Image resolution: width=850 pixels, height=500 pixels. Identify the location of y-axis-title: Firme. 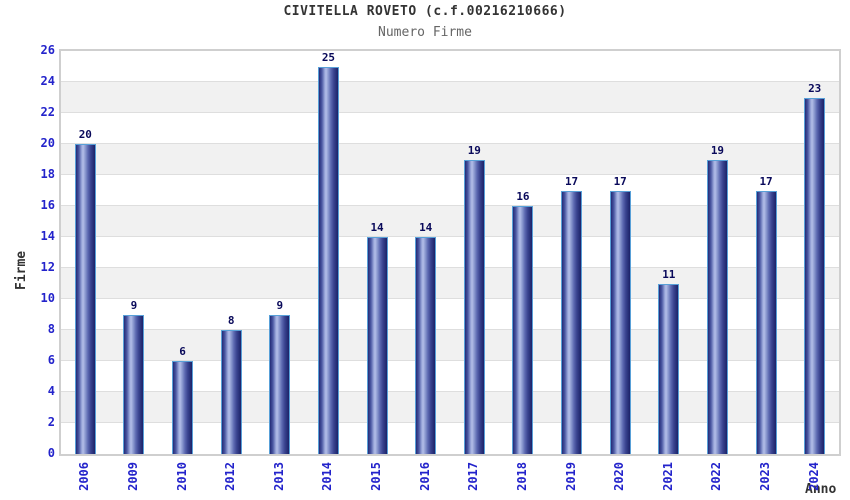
(21, 270).